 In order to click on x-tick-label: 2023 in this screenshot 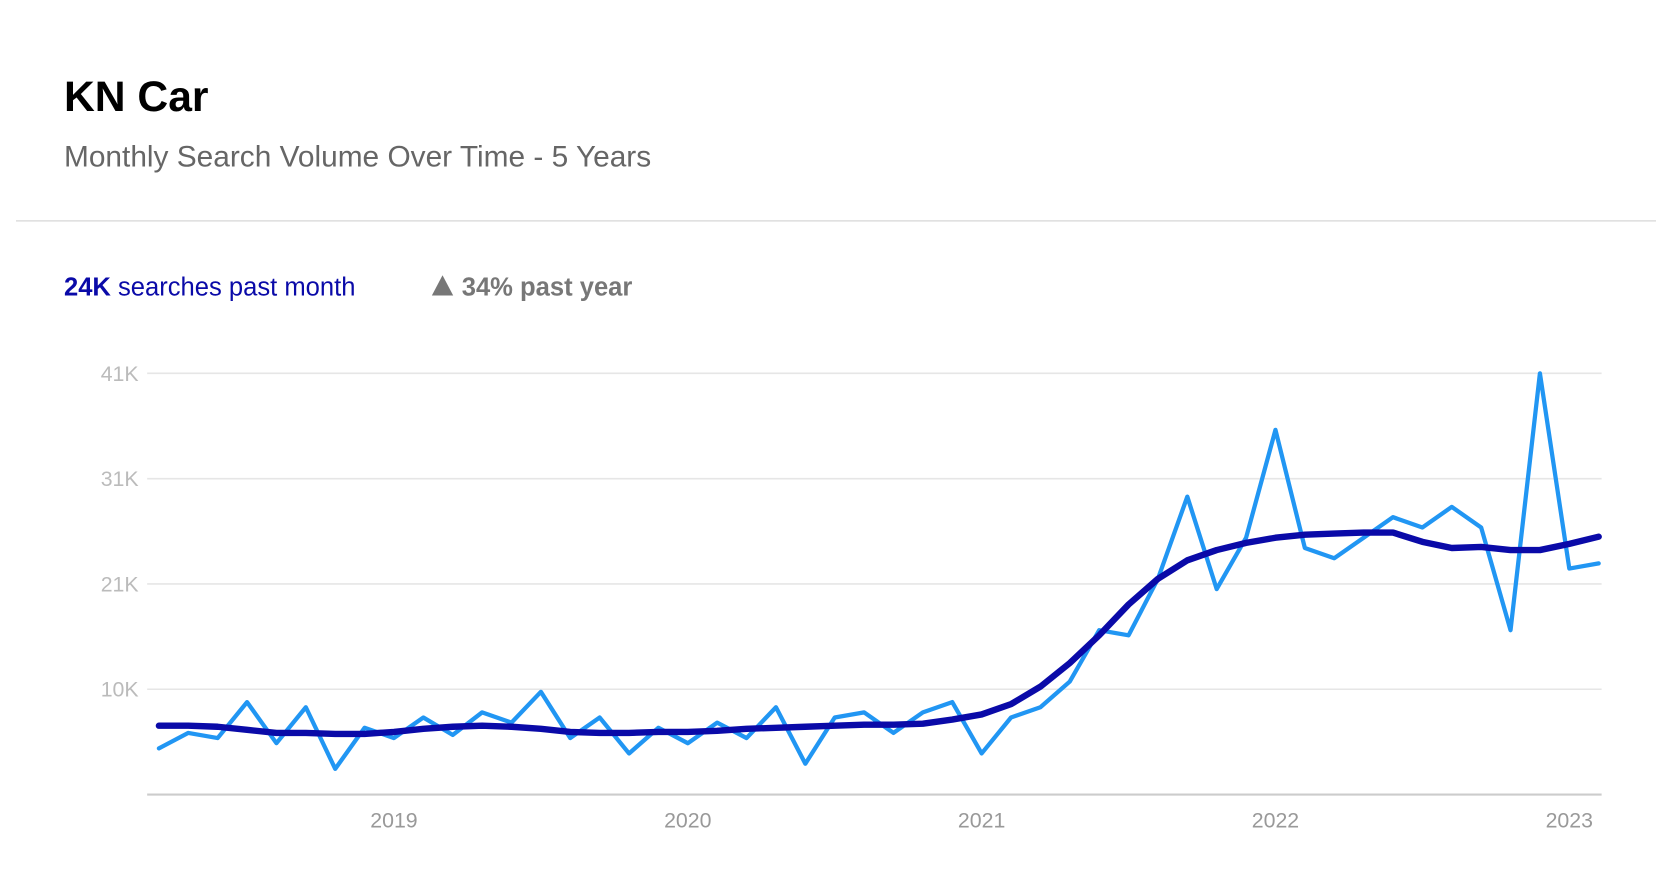, I will do `click(1569, 821)`.